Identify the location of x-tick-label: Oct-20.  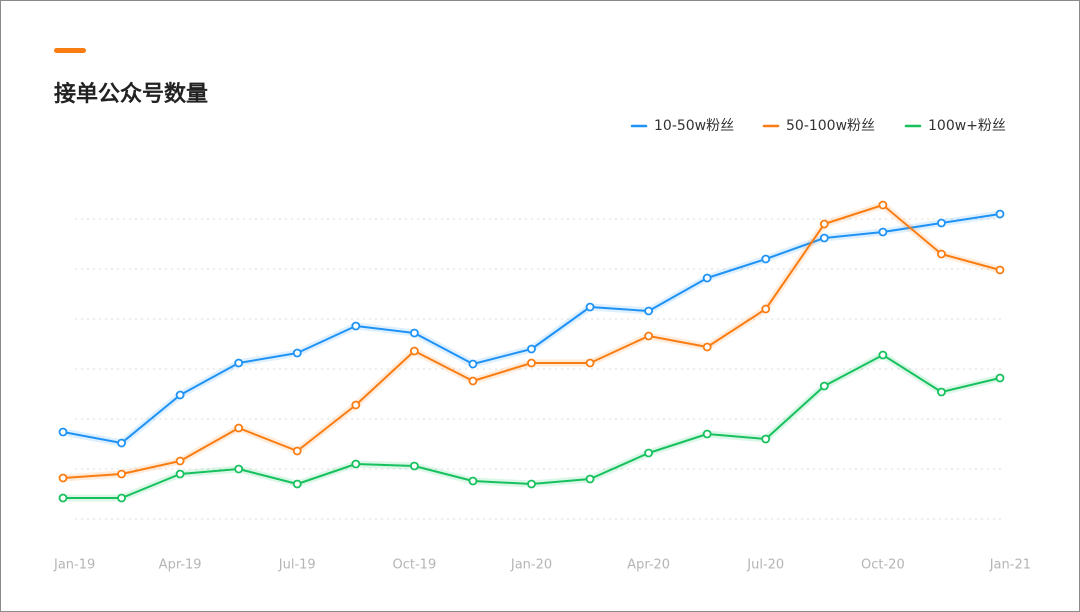
(883, 565).